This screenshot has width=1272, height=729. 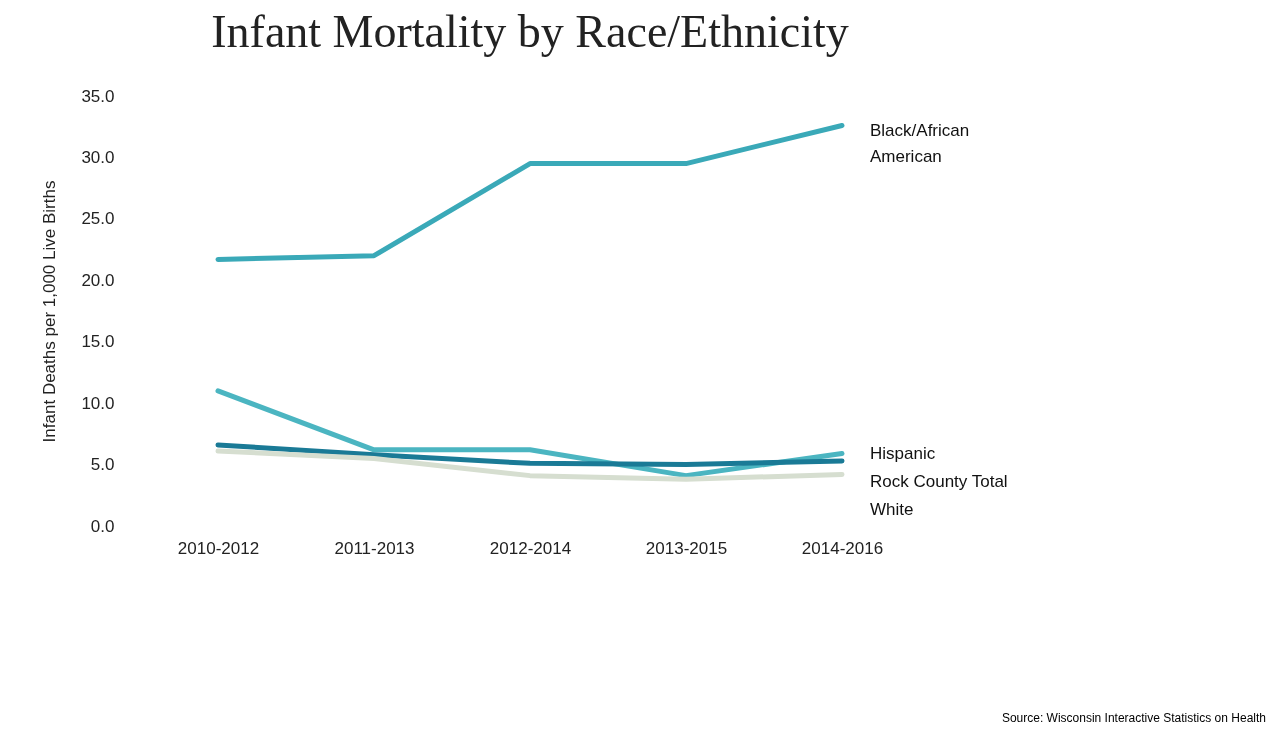 What do you see at coordinates (920, 144) in the screenshot?
I see `series-label: Black/African American` at bounding box center [920, 144].